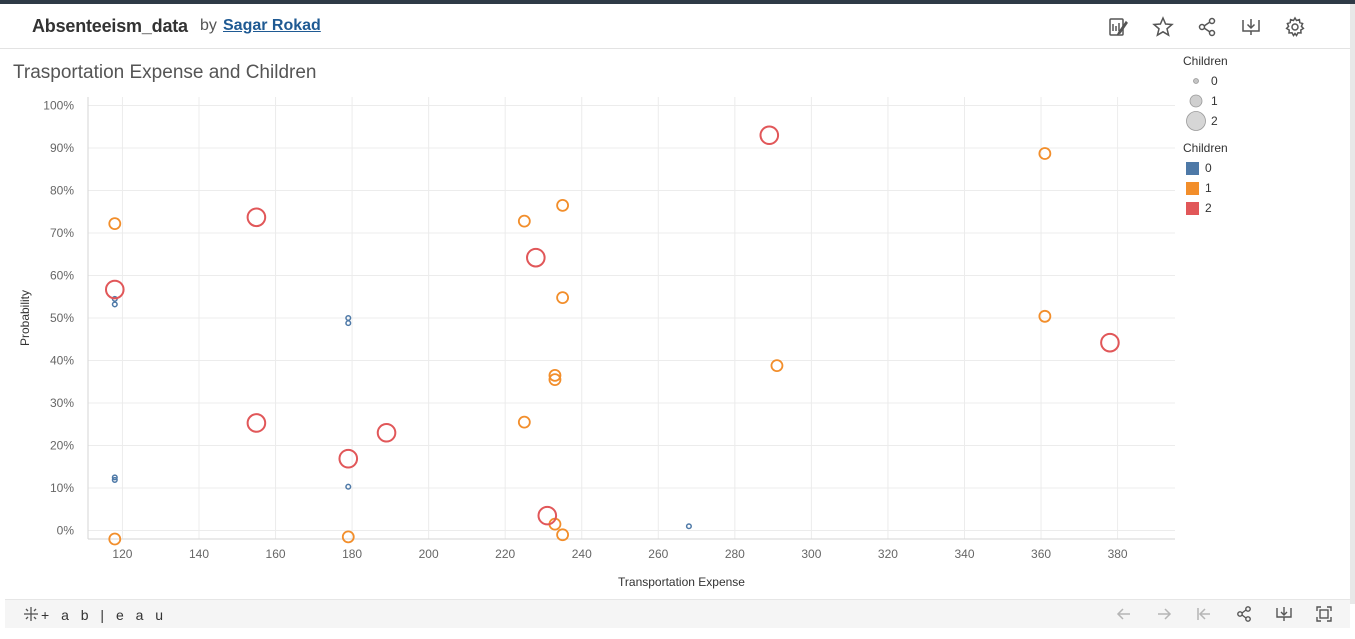 The width and height of the screenshot is (1355, 639). I want to click on x-tick-label: 340, so click(964, 554).